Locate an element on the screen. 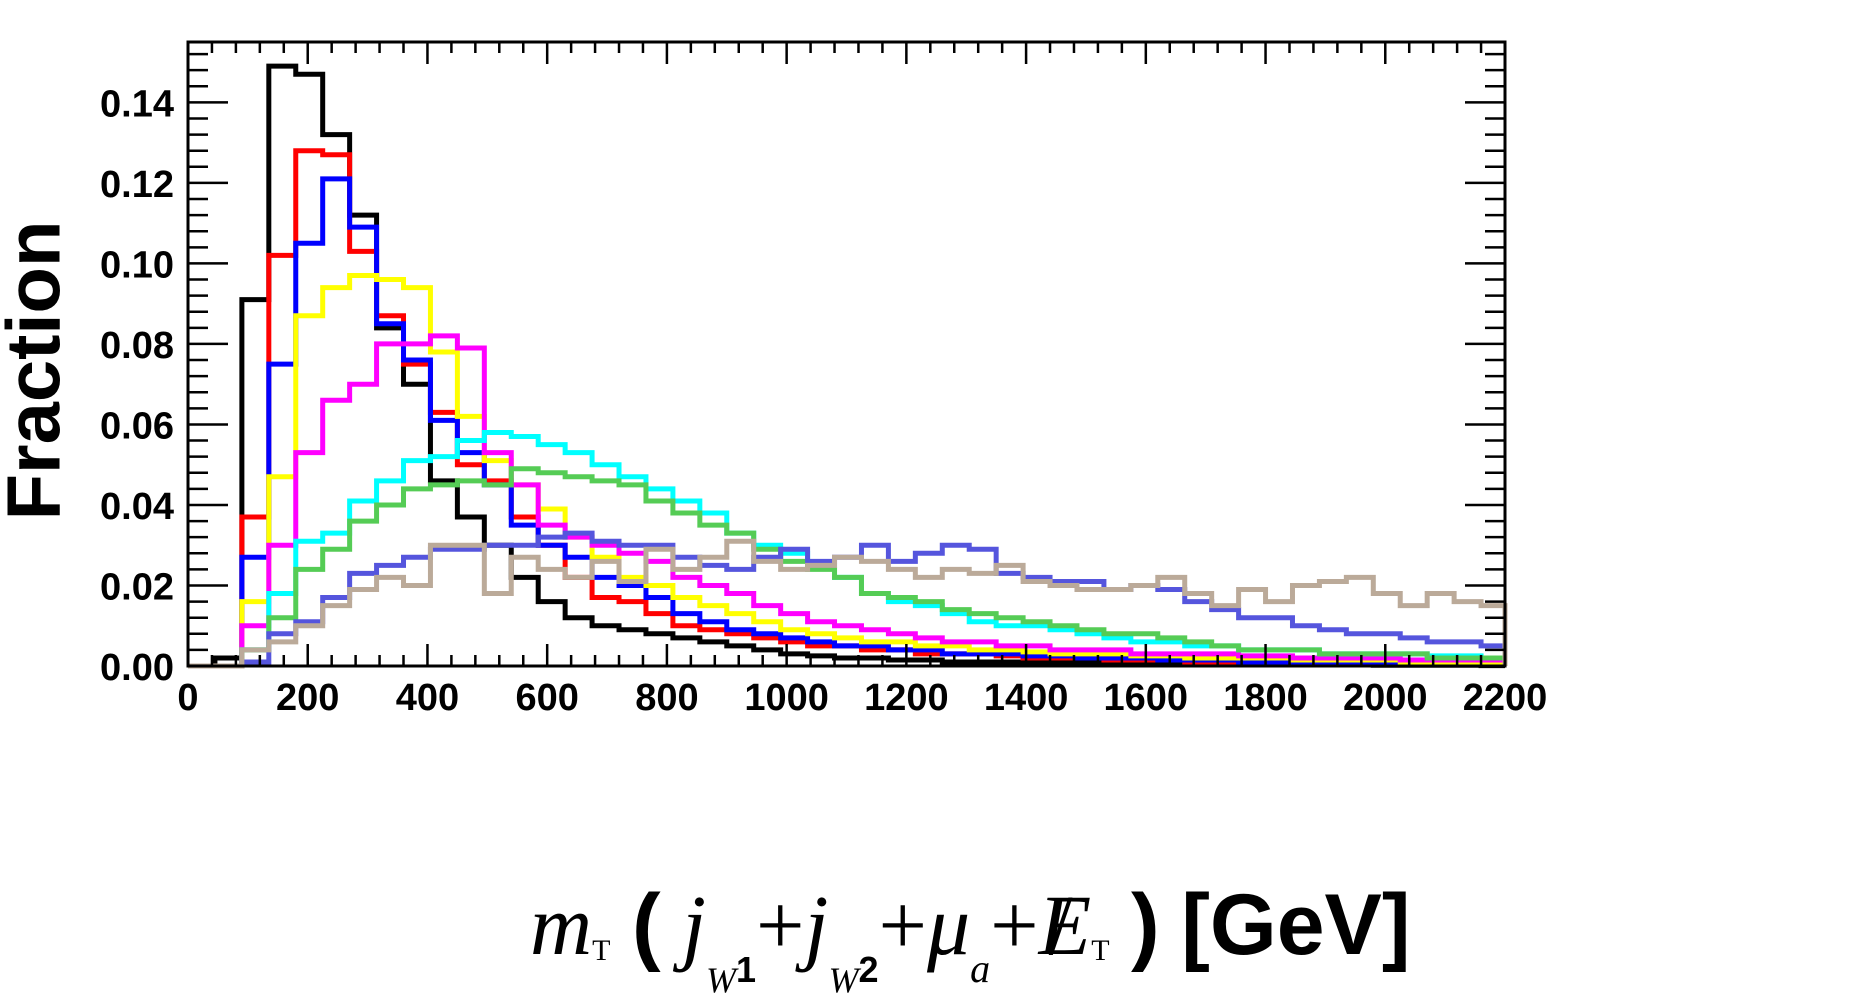 The image size is (1851, 1000). y-axis-label: Fraction is located at coordinates (38, 370).